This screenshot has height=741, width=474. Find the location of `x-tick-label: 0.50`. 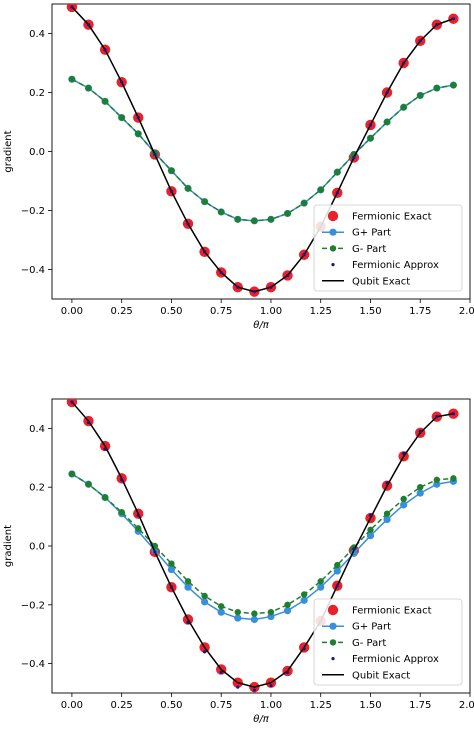

x-tick-label: 0.50 is located at coordinates (171, 311).